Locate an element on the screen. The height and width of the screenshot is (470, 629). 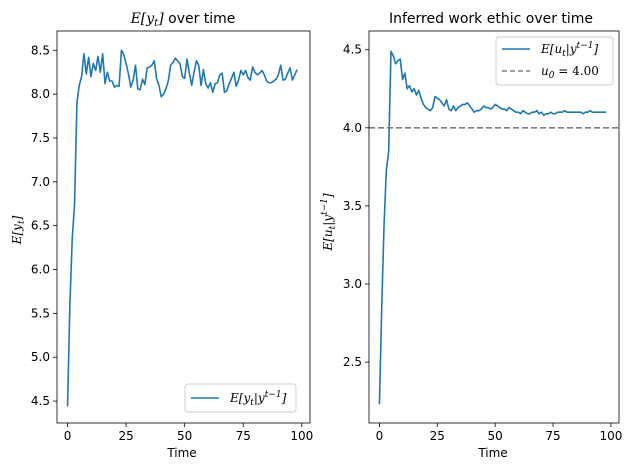
right-legend-sub-0: t is located at coordinates (564, 54).